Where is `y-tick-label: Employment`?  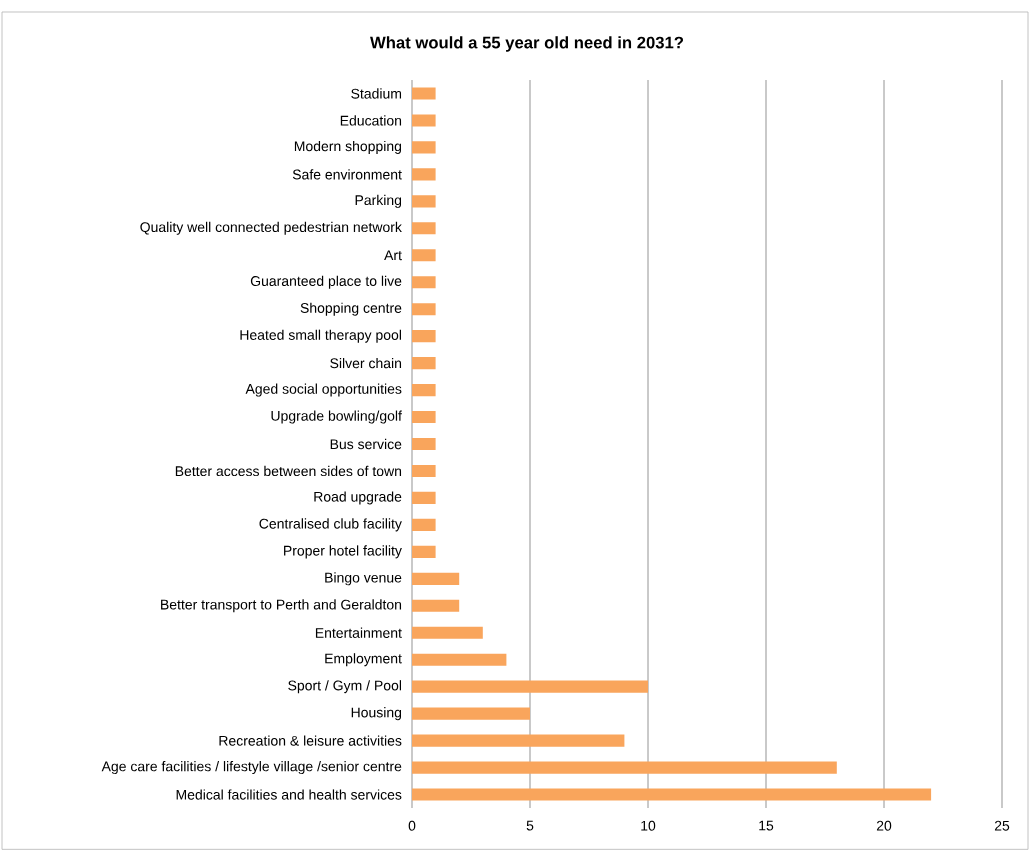 y-tick-label: Employment is located at coordinates (363, 660).